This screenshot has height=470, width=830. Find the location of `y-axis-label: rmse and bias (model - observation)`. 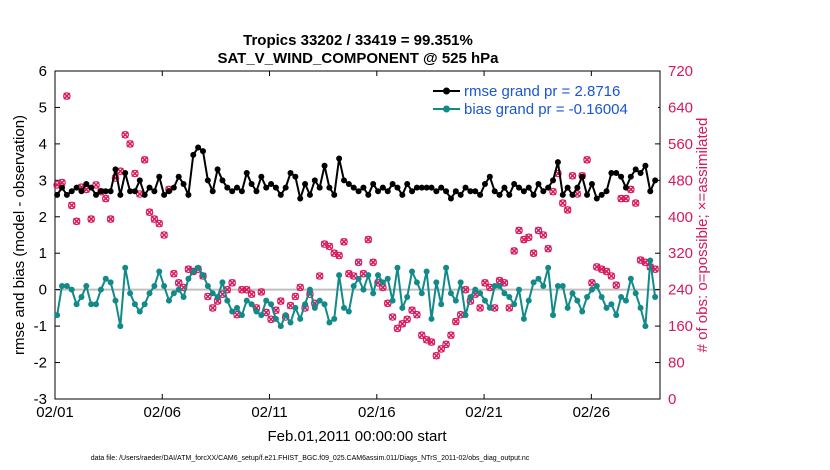

y-axis-label: rmse and bias (model - observation) is located at coordinates (19, 235).